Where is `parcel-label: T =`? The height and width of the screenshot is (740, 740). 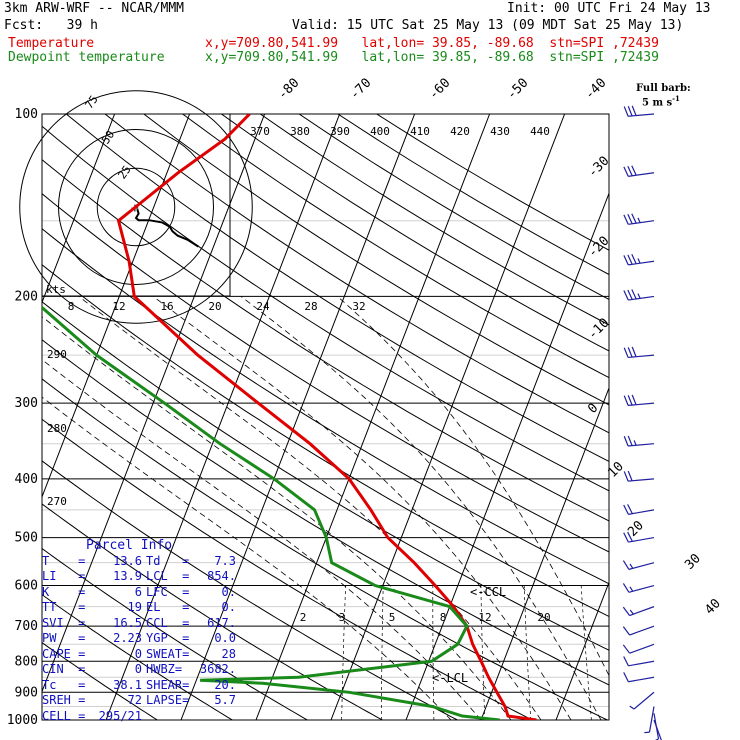 parcel-label: T = is located at coordinates (64, 560).